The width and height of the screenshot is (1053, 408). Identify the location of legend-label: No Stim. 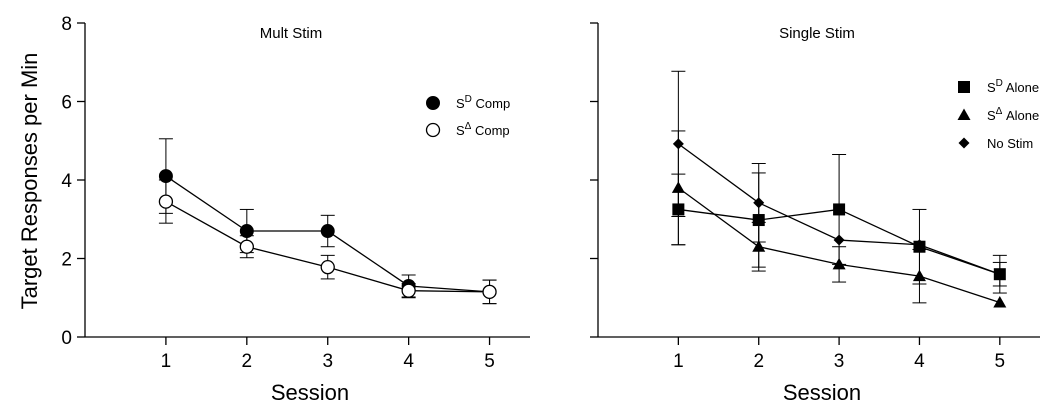
(1010, 143).